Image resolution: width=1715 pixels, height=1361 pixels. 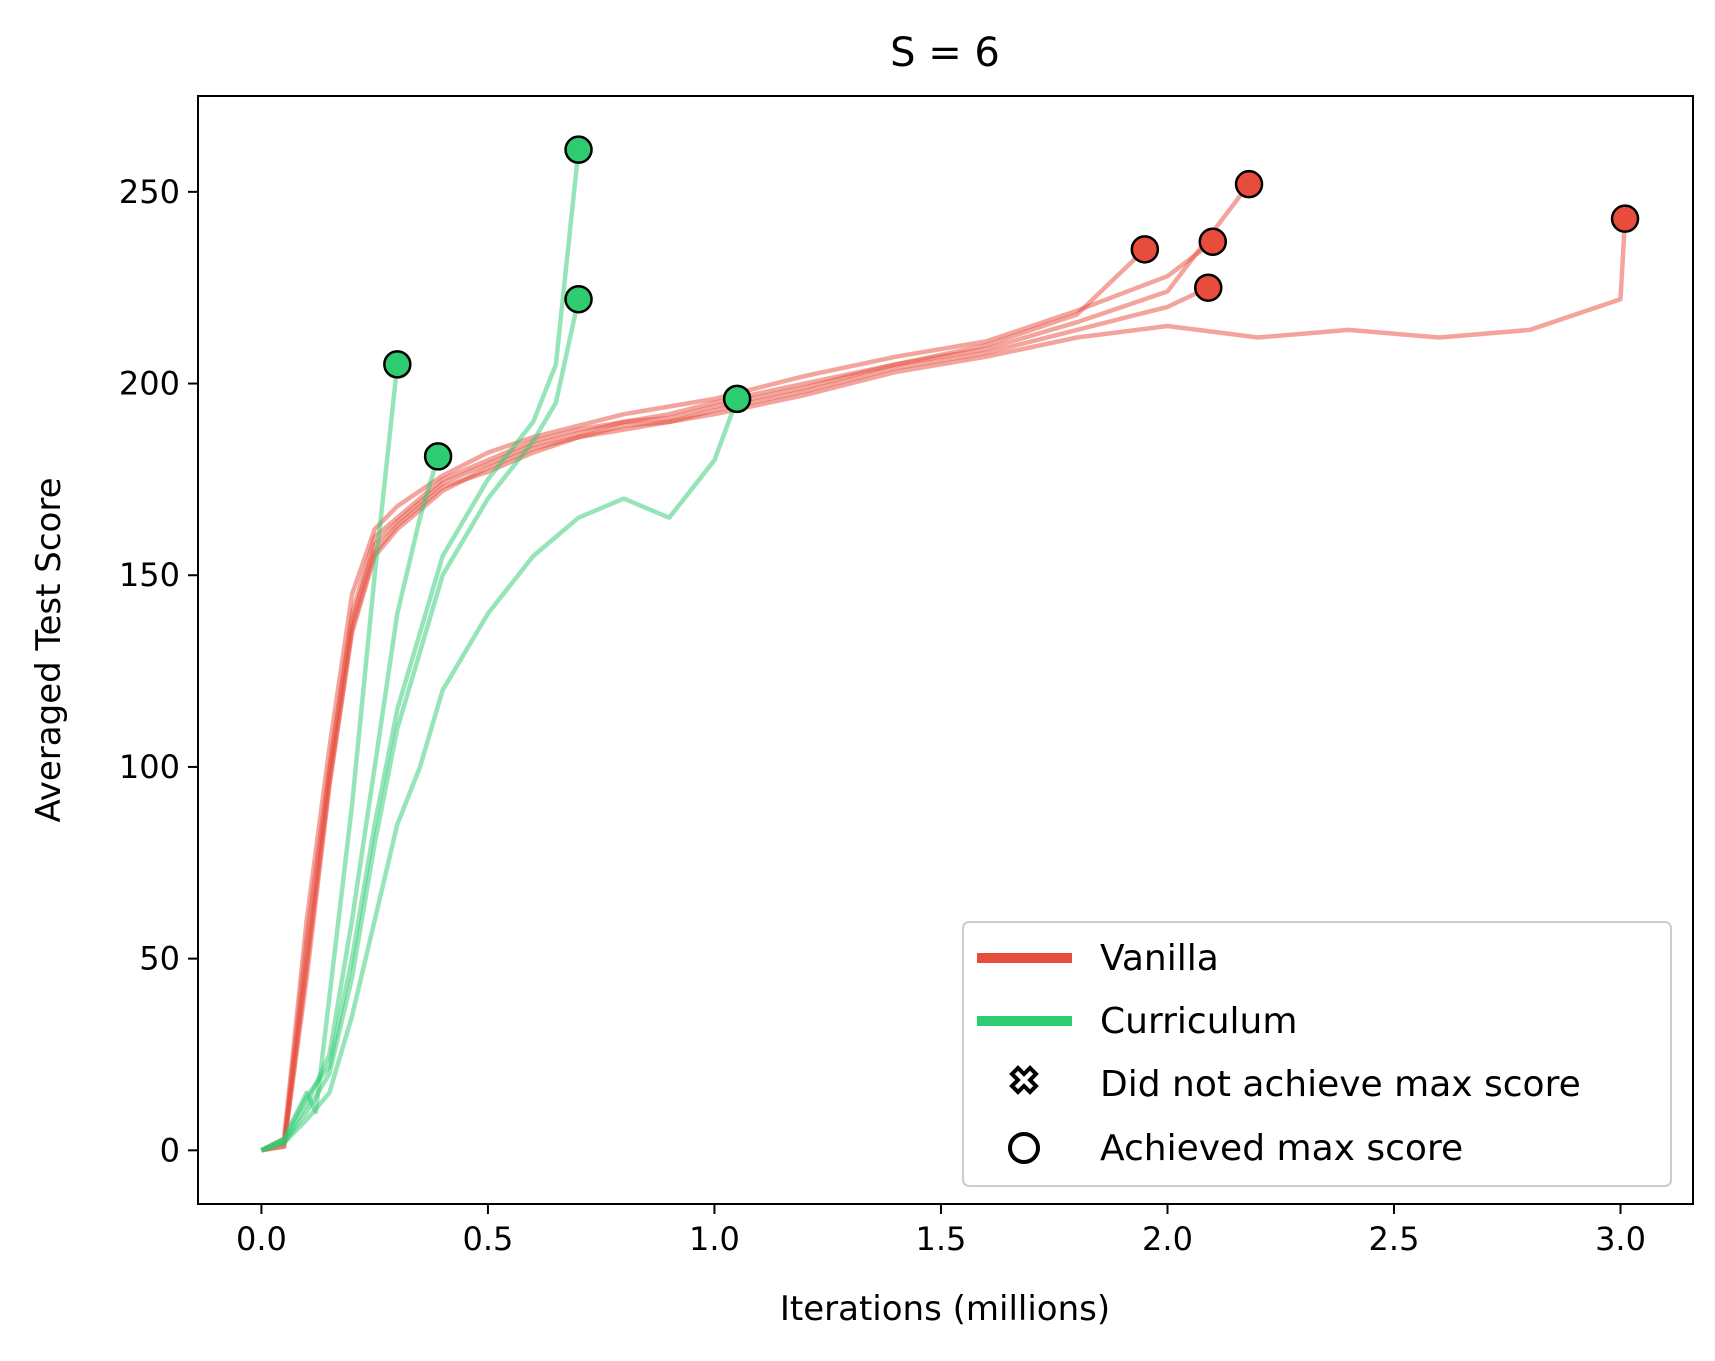 I want to click on x-marker-icon, so click(x=1024, y=1080).